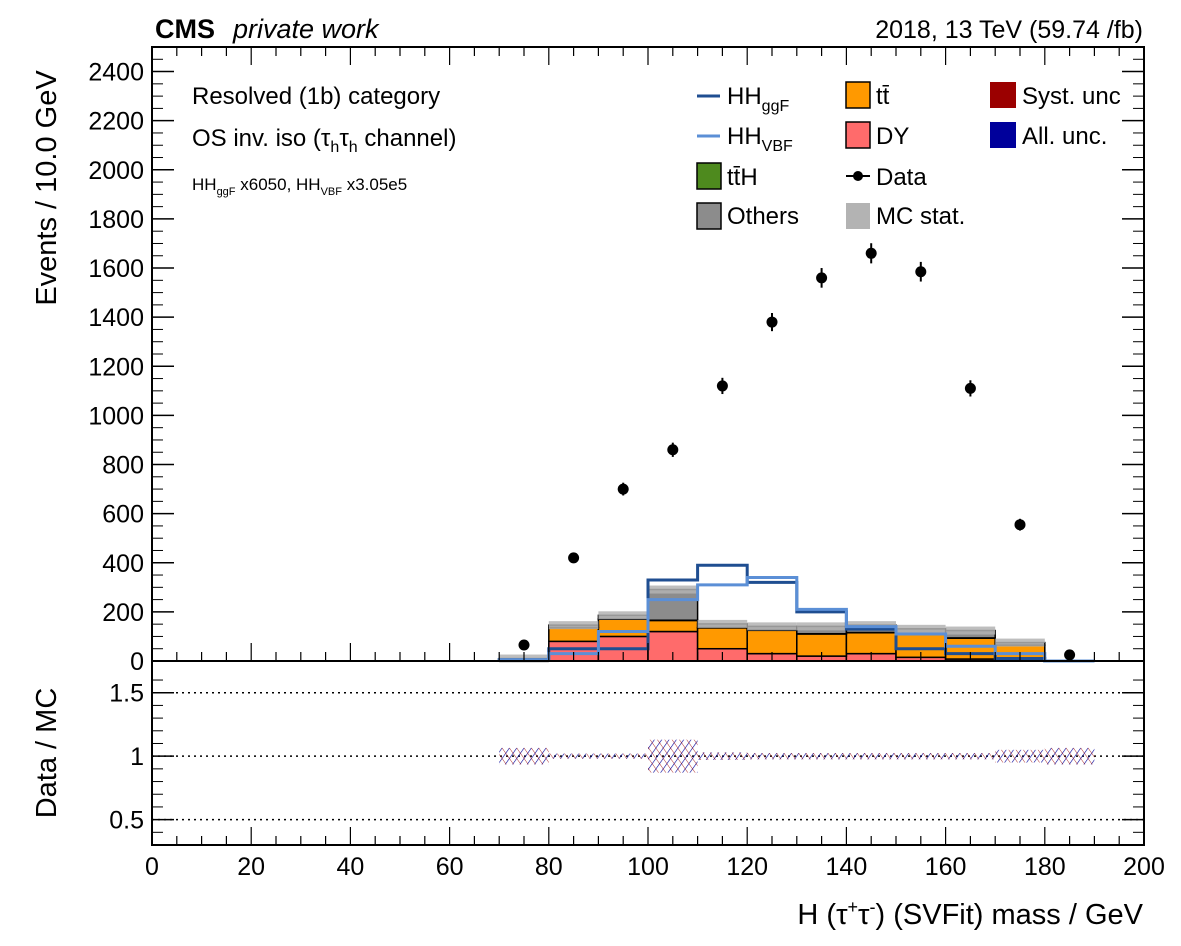 The image size is (1181, 946). I want to click on y-tick-label-1000: 1000, so click(116, 416).